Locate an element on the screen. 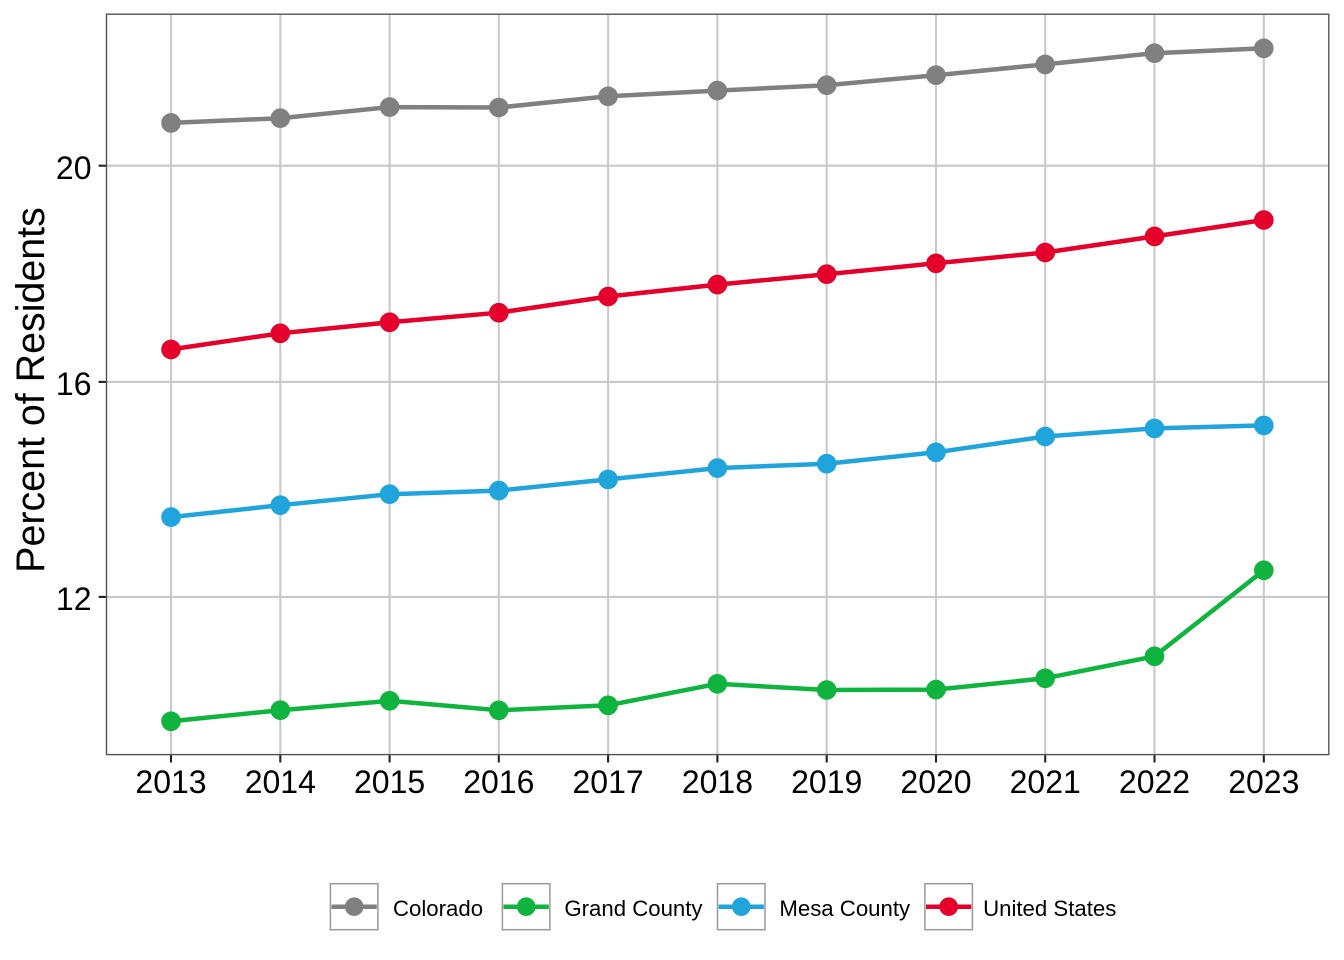 The width and height of the screenshot is (1344, 960). svg-text: 2014 is located at coordinates (280, 782).